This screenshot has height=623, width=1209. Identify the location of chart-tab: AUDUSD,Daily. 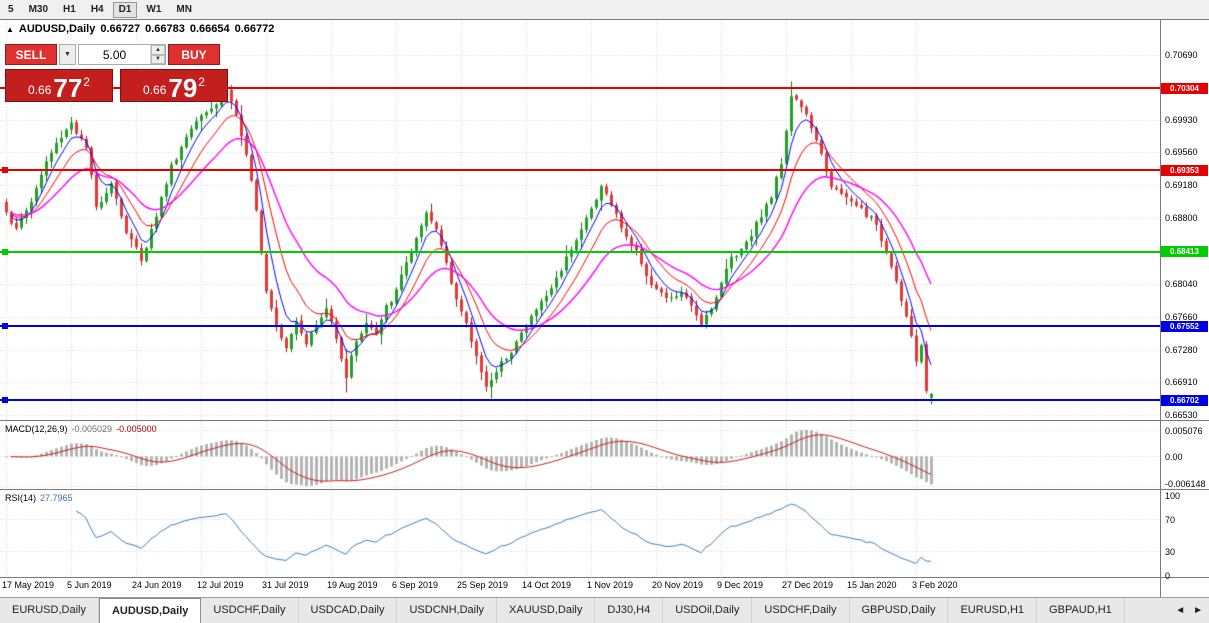
(150, 610).